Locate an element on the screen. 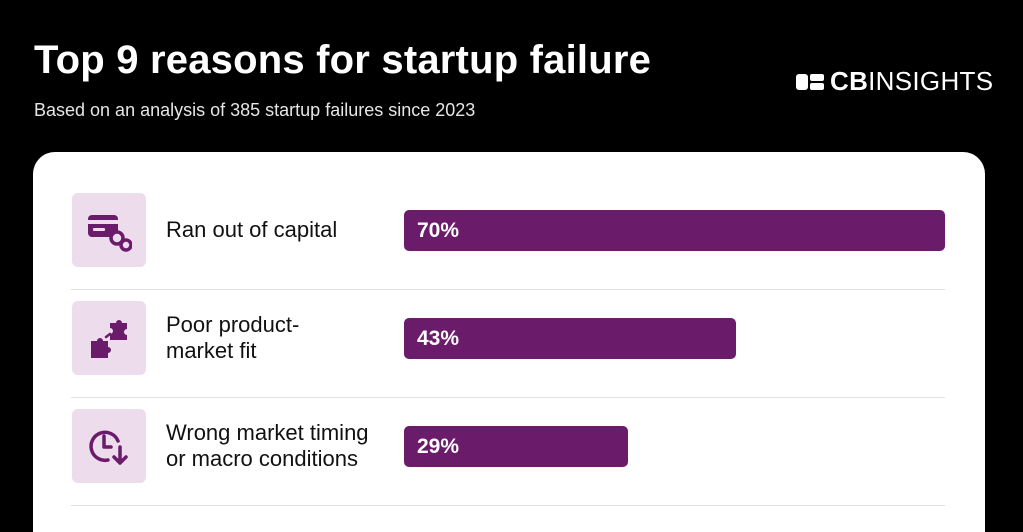 The image size is (1023, 532). bar-value-label: 43% is located at coordinates (438, 338).